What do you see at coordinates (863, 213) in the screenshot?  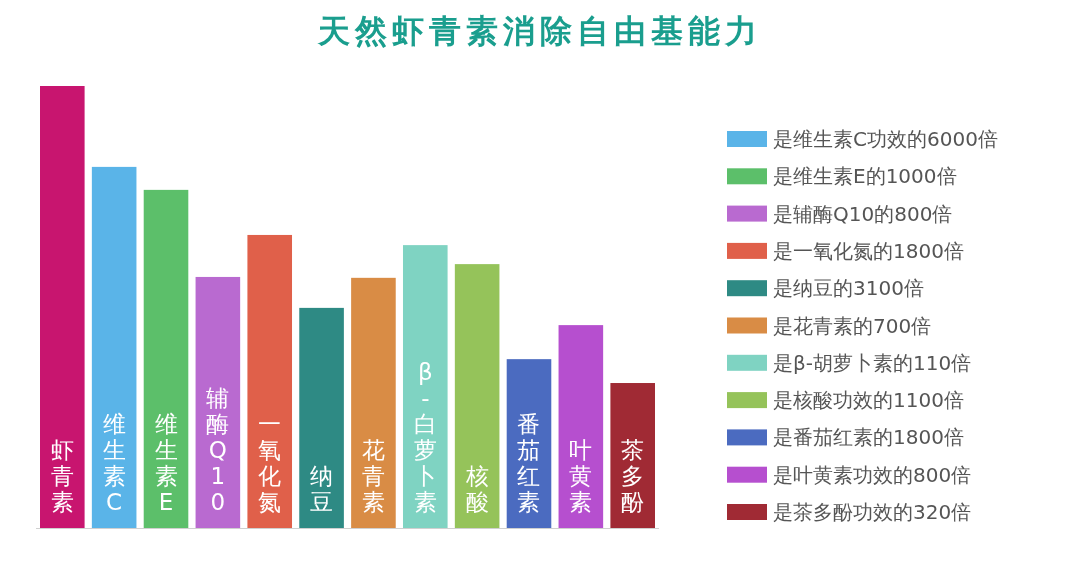 I see `legend-label: 是辅酶Q10的800倍` at bounding box center [863, 213].